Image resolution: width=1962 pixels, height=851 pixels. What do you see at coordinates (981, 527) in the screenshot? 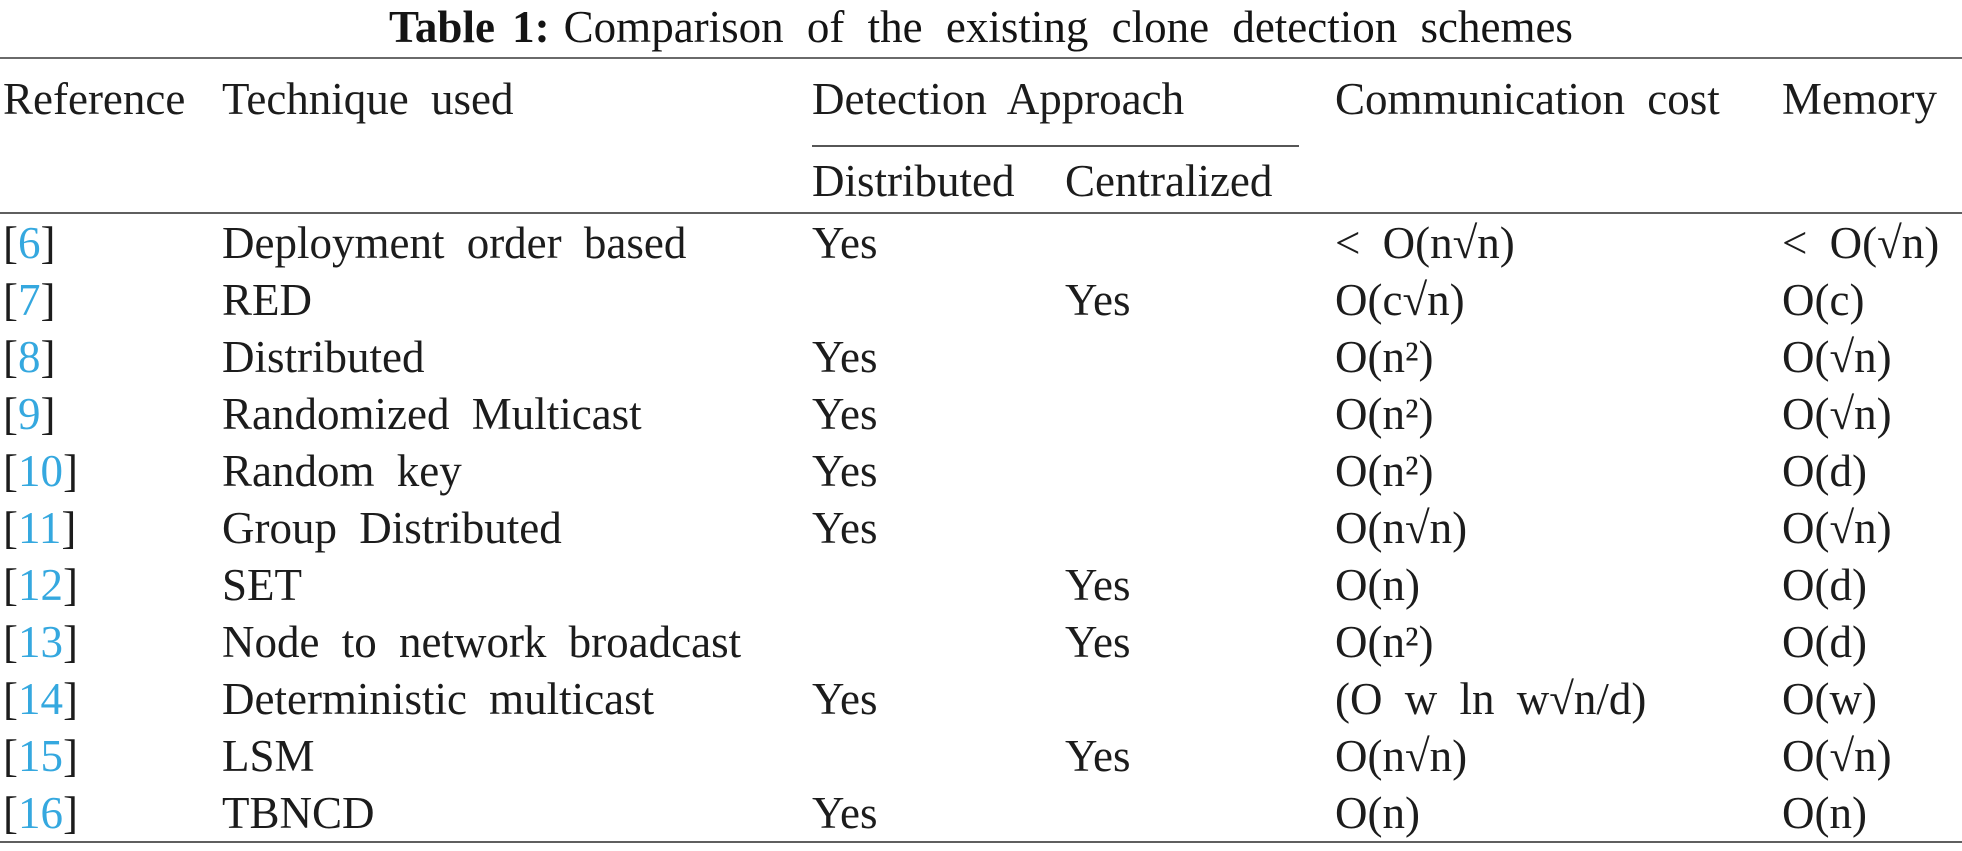
I see `table-row: [11] Group Distributed Yes O(n√n) O(√n)` at bounding box center [981, 527].